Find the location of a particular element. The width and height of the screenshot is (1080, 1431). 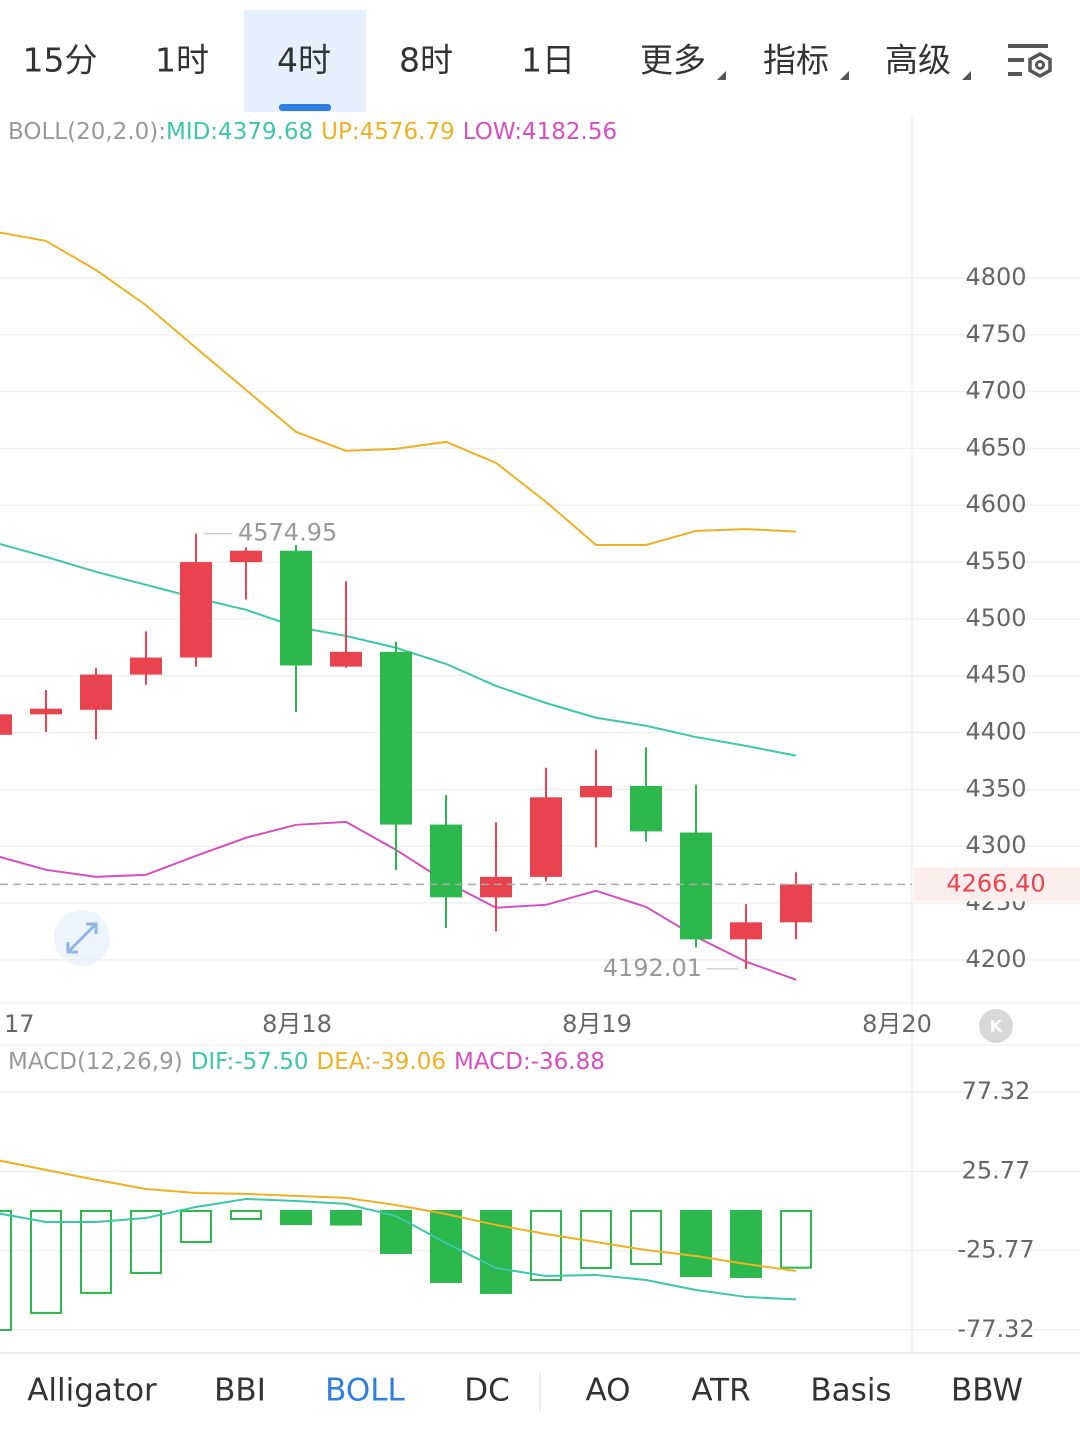

settings-icon is located at coordinates (1030, 61).